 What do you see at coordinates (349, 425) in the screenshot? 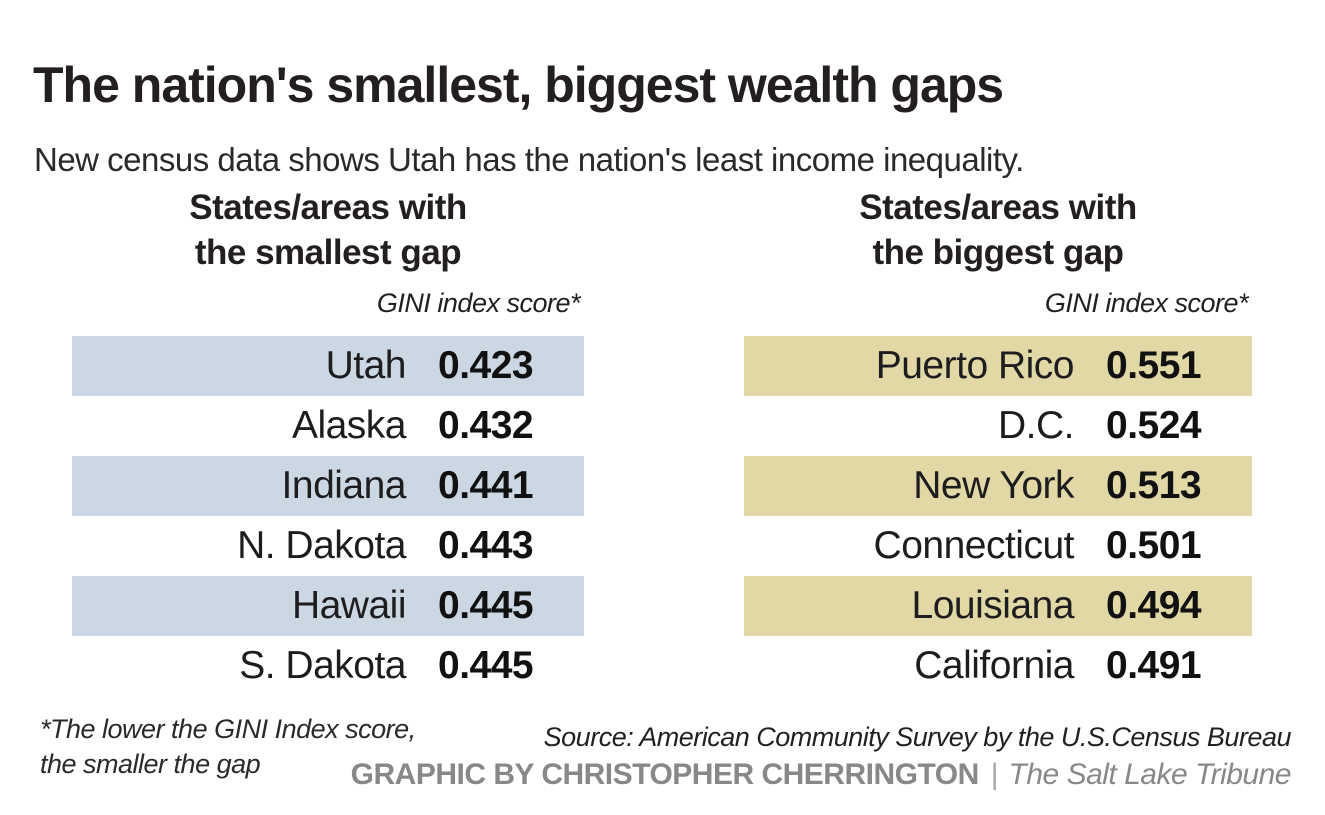
I see `state-name: Alaska` at bounding box center [349, 425].